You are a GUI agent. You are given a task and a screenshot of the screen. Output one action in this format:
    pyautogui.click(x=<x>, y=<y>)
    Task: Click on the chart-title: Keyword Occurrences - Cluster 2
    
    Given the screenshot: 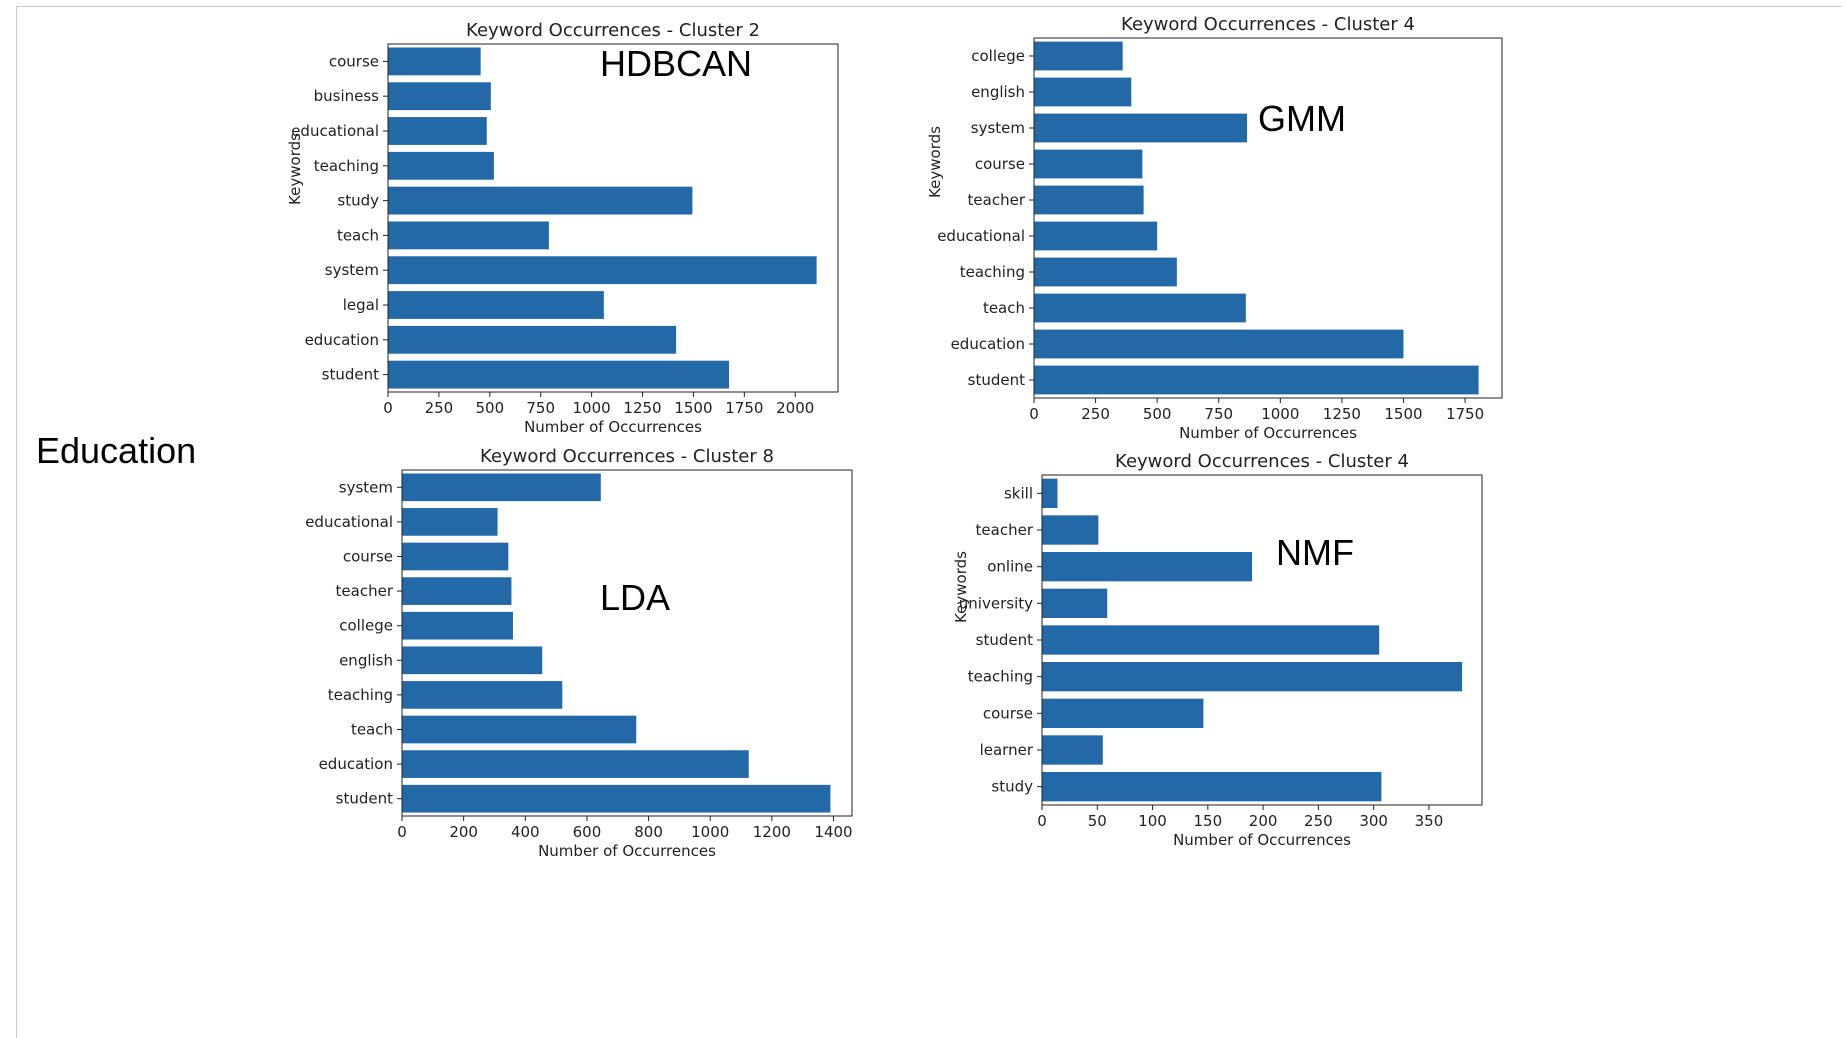 What is the action you would take?
    pyautogui.click(x=613, y=30)
    